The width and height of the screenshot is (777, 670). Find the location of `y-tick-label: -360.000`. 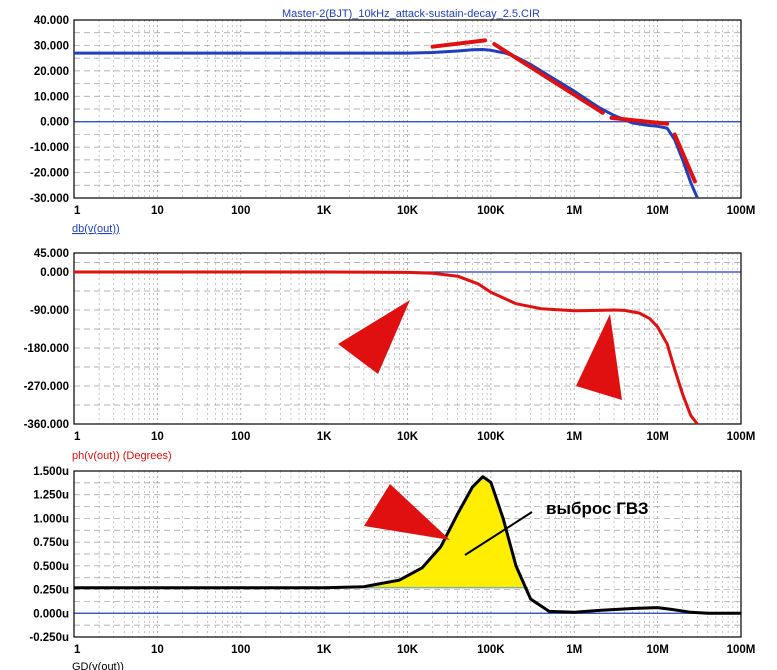

y-tick-label: -360.000 is located at coordinates (46, 425).